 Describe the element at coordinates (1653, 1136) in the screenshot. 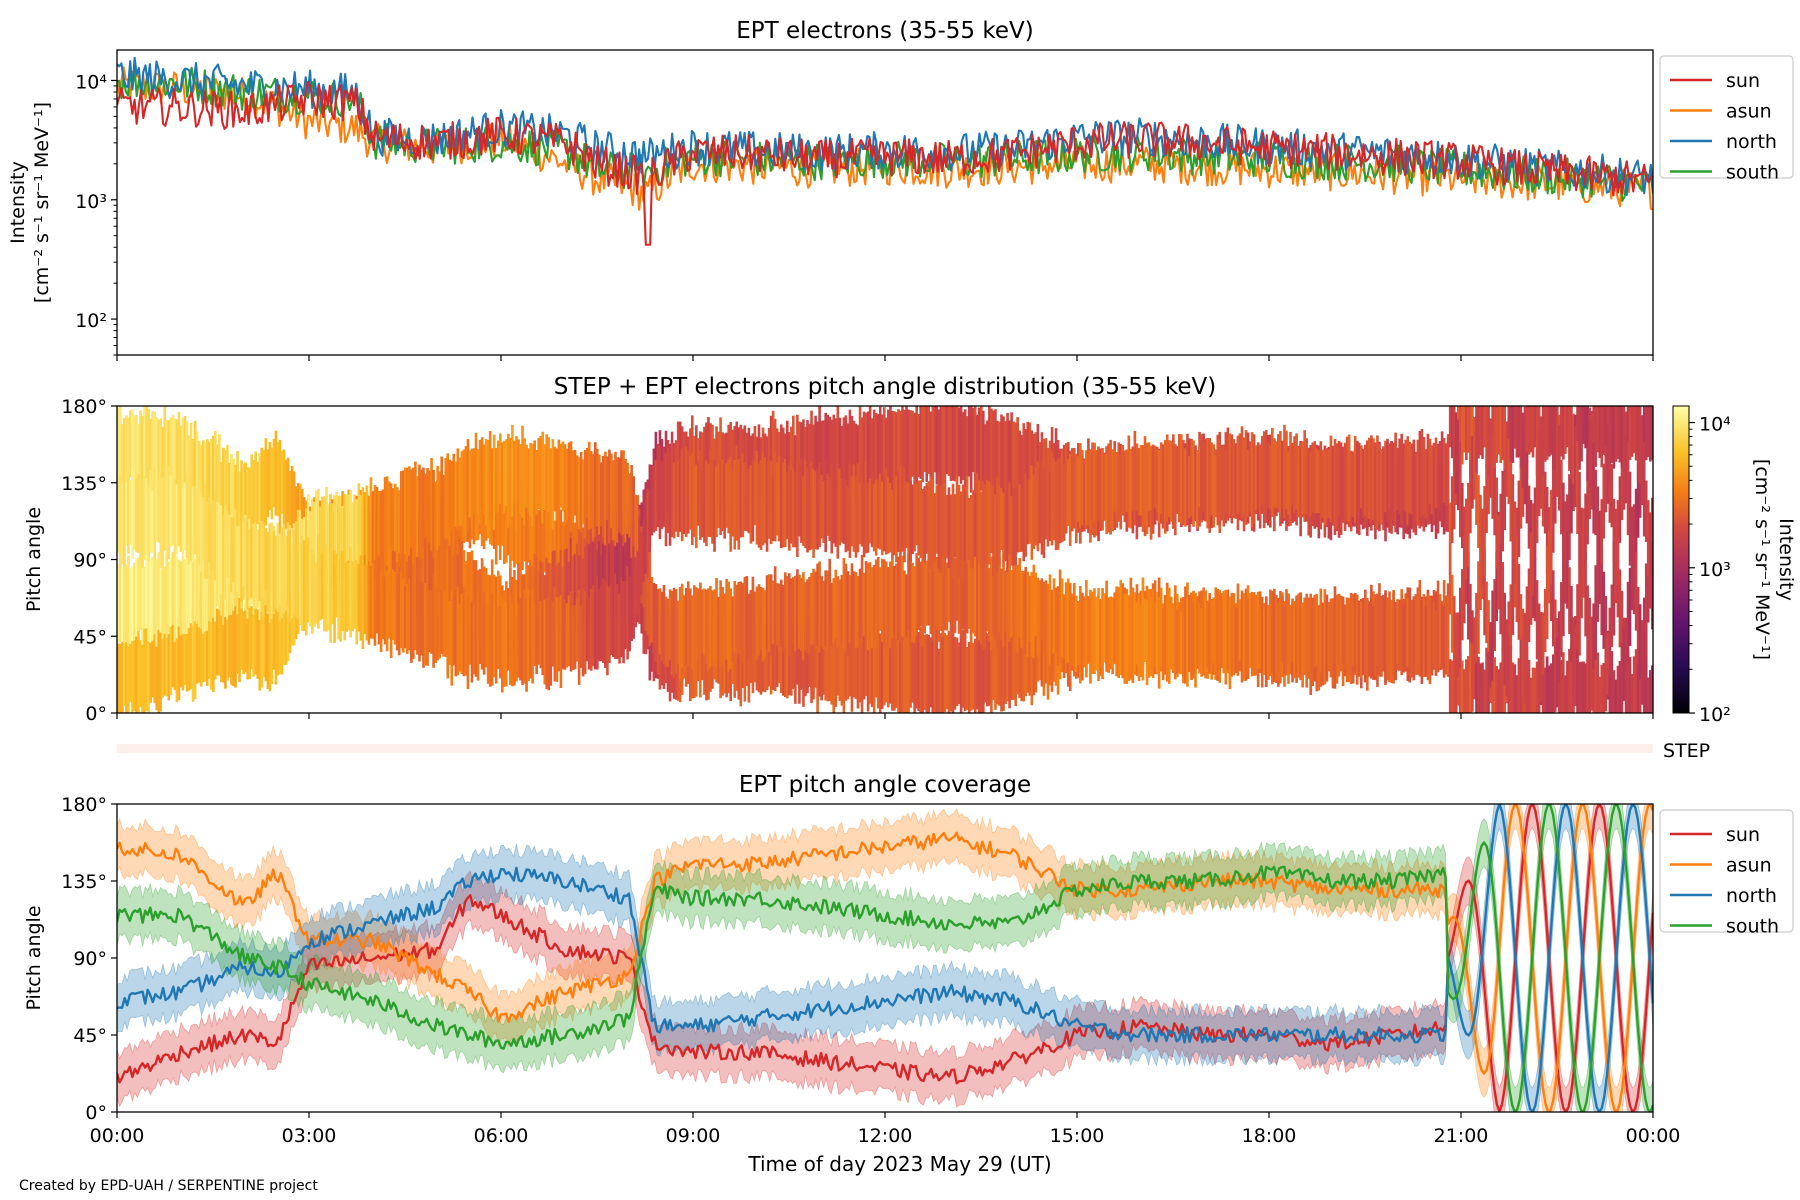

I see `x-tick-label: 00:00` at that location.